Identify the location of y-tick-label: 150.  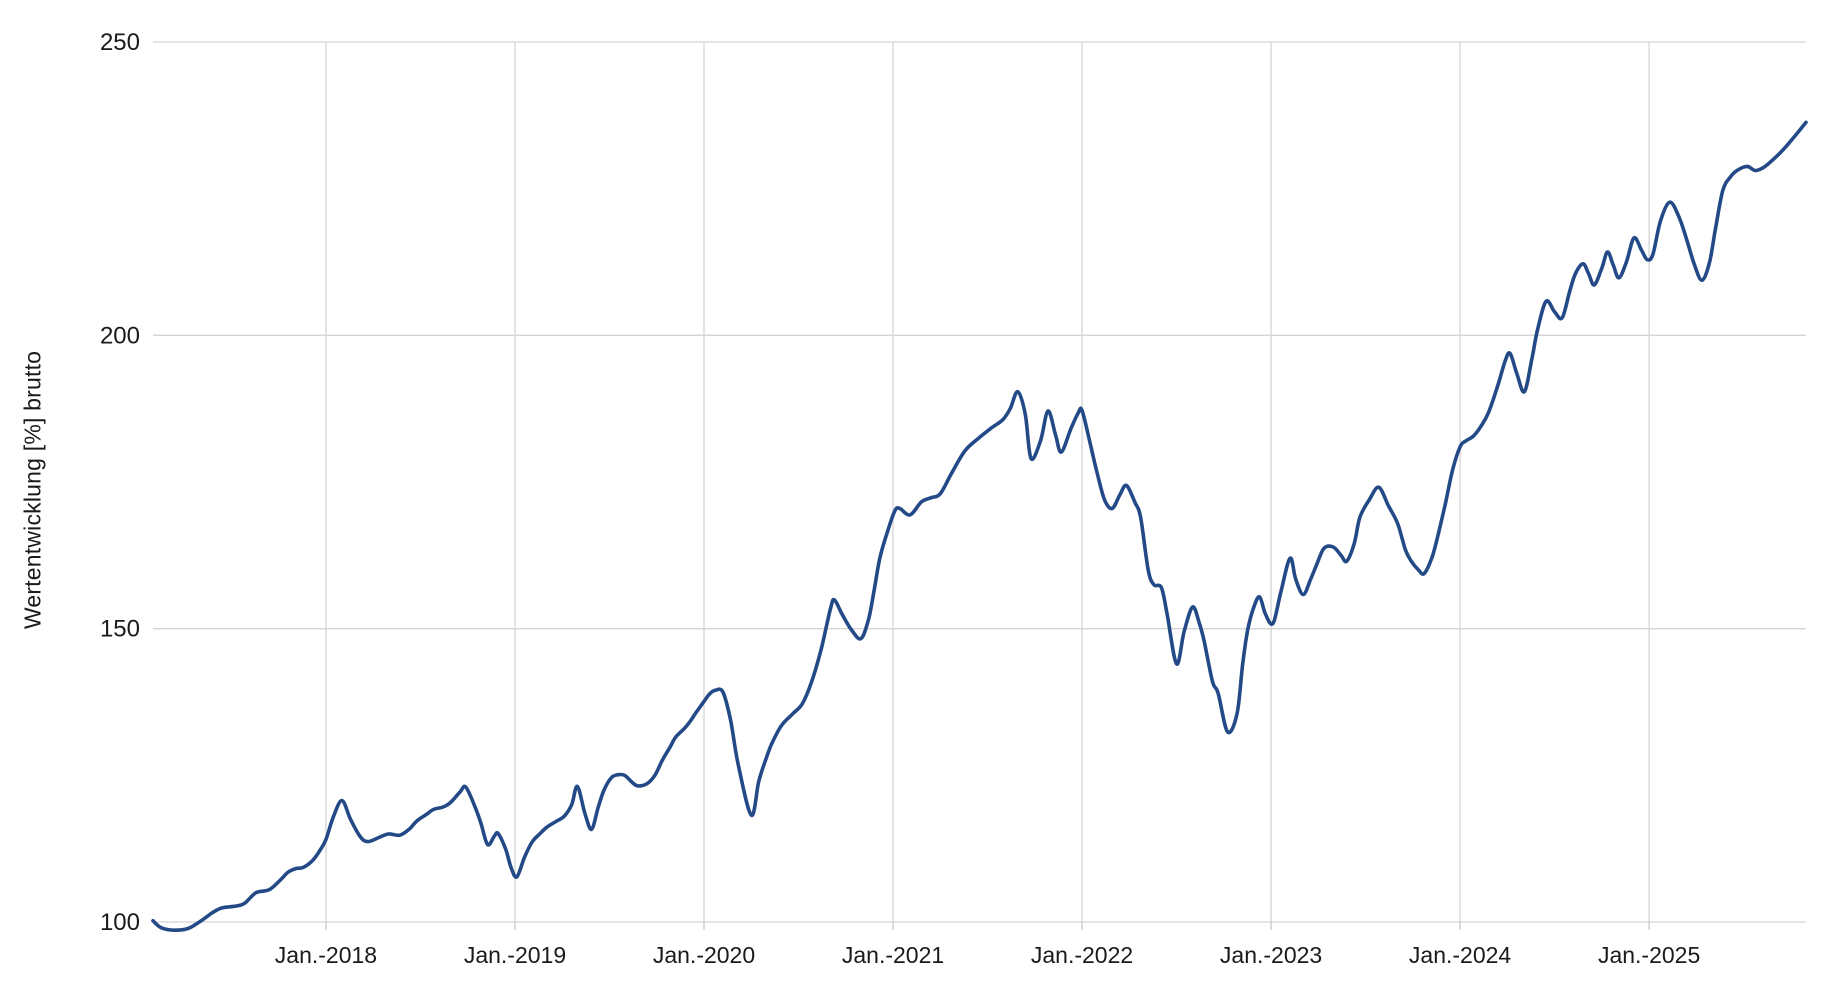
(120, 629).